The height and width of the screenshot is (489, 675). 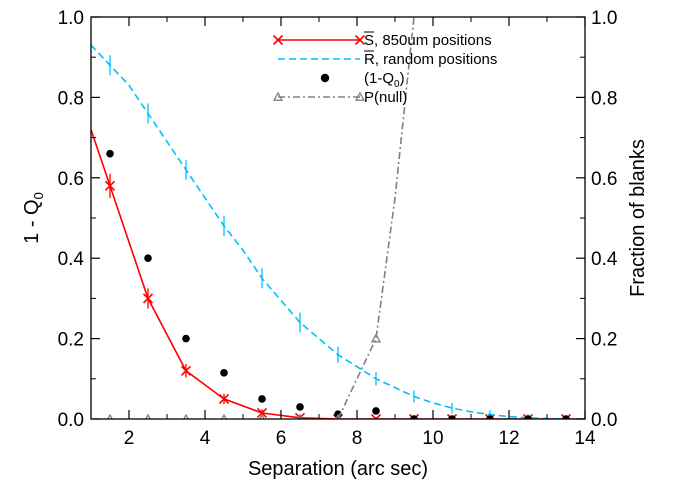 I want to click on y2-tick-label: 0.4, so click(x=604, y=259).